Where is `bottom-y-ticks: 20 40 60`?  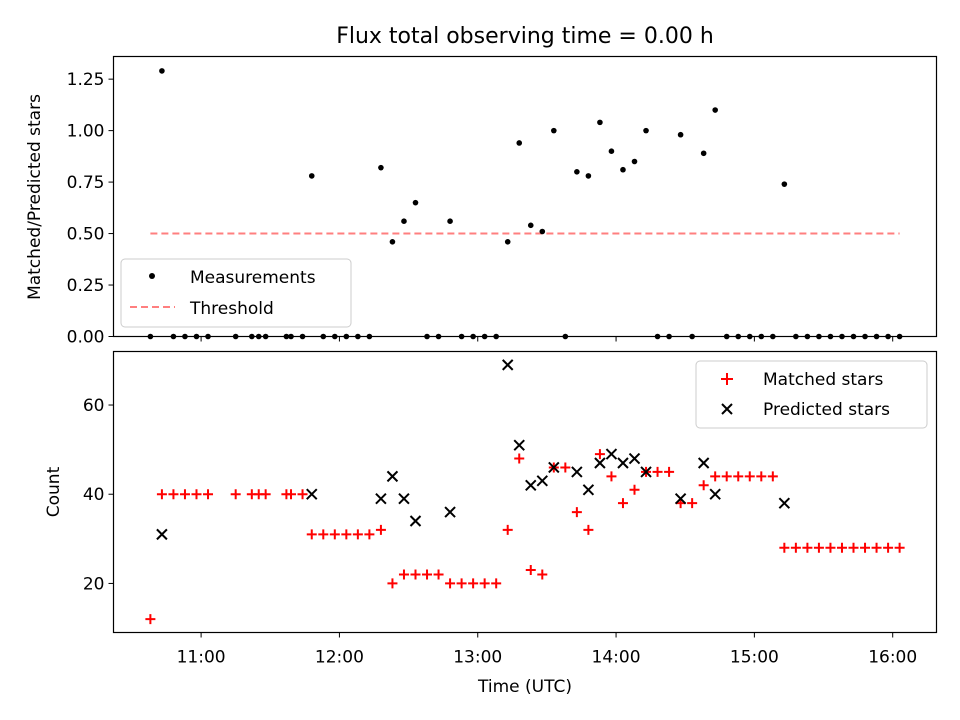
bottom-y-ticks: 20 40 60 is located at coordinates (98, 495).